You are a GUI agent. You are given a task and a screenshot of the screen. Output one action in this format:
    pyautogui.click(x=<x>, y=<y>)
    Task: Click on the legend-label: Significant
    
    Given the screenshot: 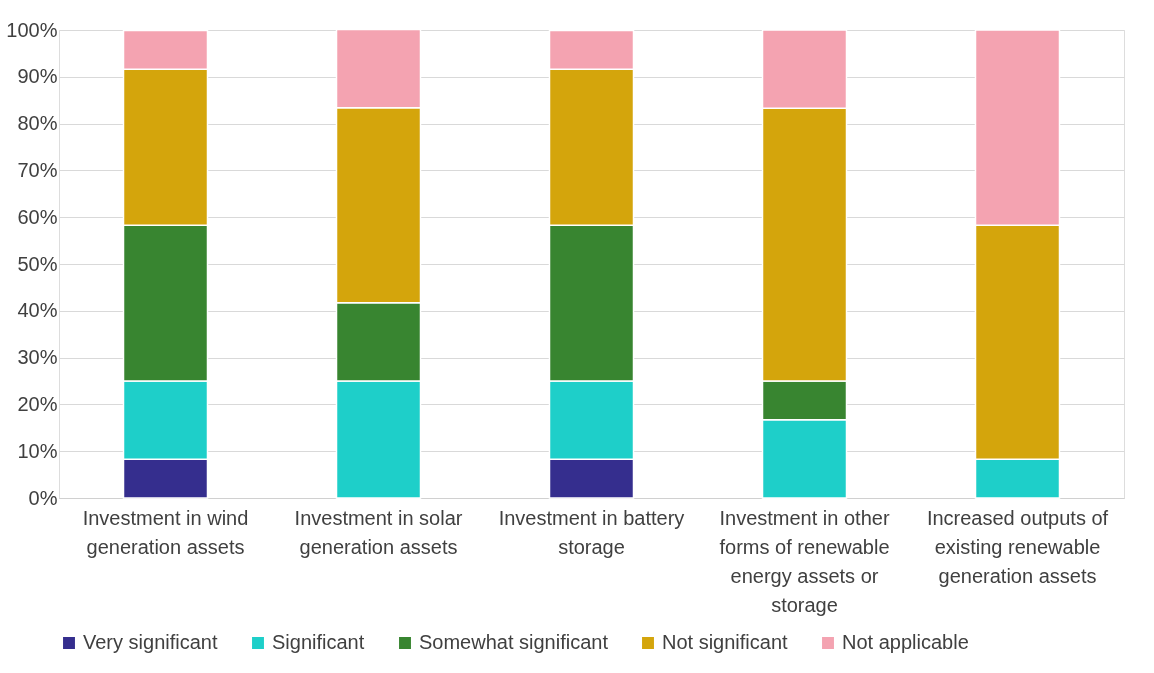 What is the action you would take?
    pyautogui.click(x=318, y=642)
    